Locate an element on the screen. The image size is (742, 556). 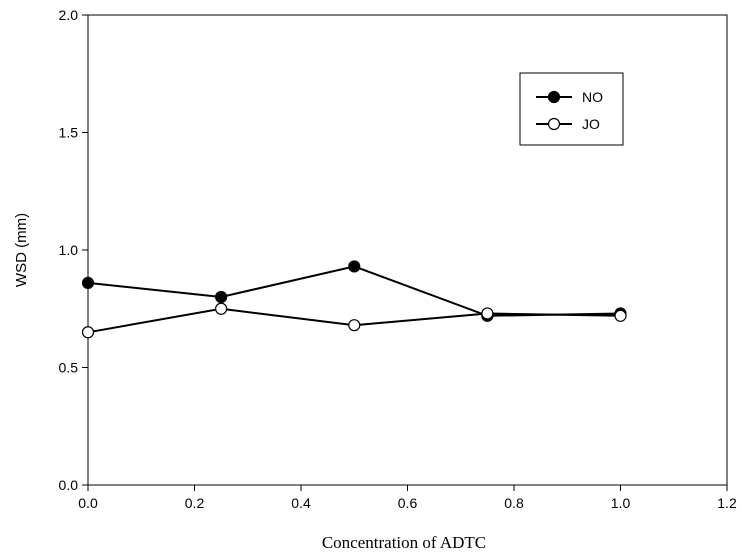
legend-box is located at coordinates (571, 109).